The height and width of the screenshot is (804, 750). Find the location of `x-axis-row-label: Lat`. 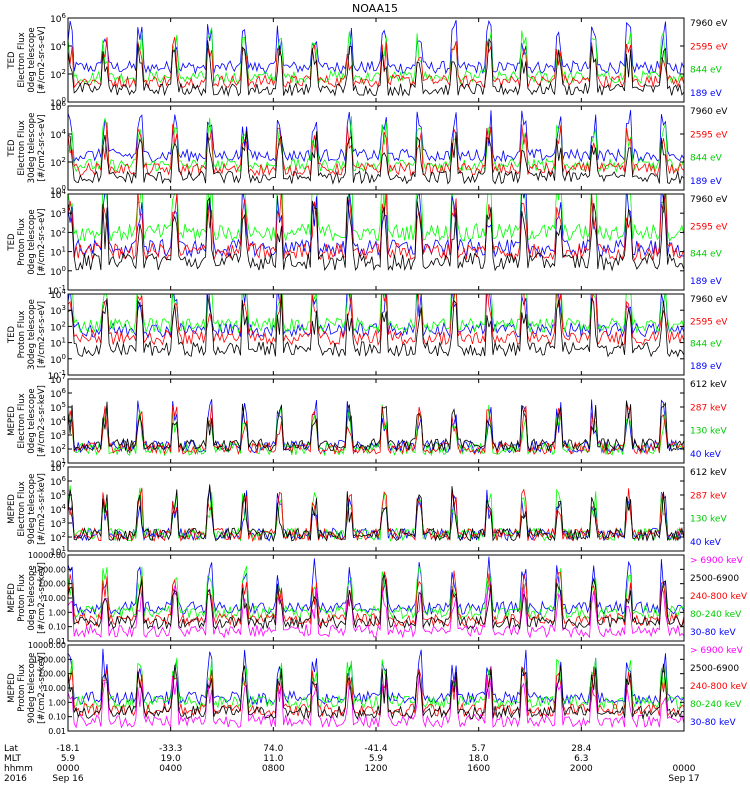

x-axis-row-label: Lat is located at coordinates (11, 749).